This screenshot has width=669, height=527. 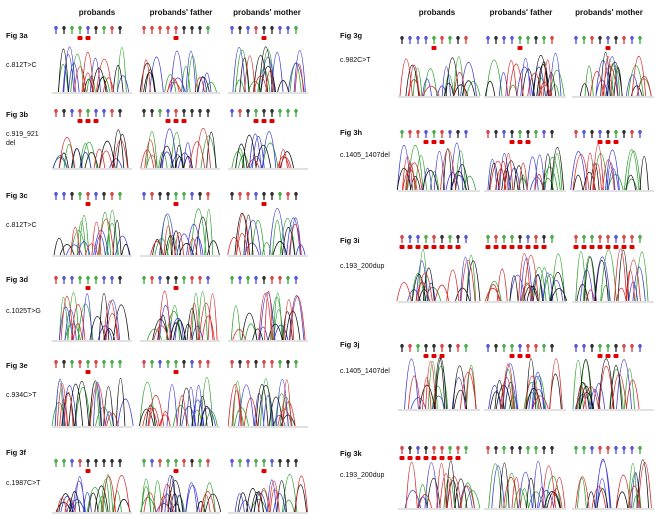 I want to click on left-header-probands: probands, so click(x=97, y=12).